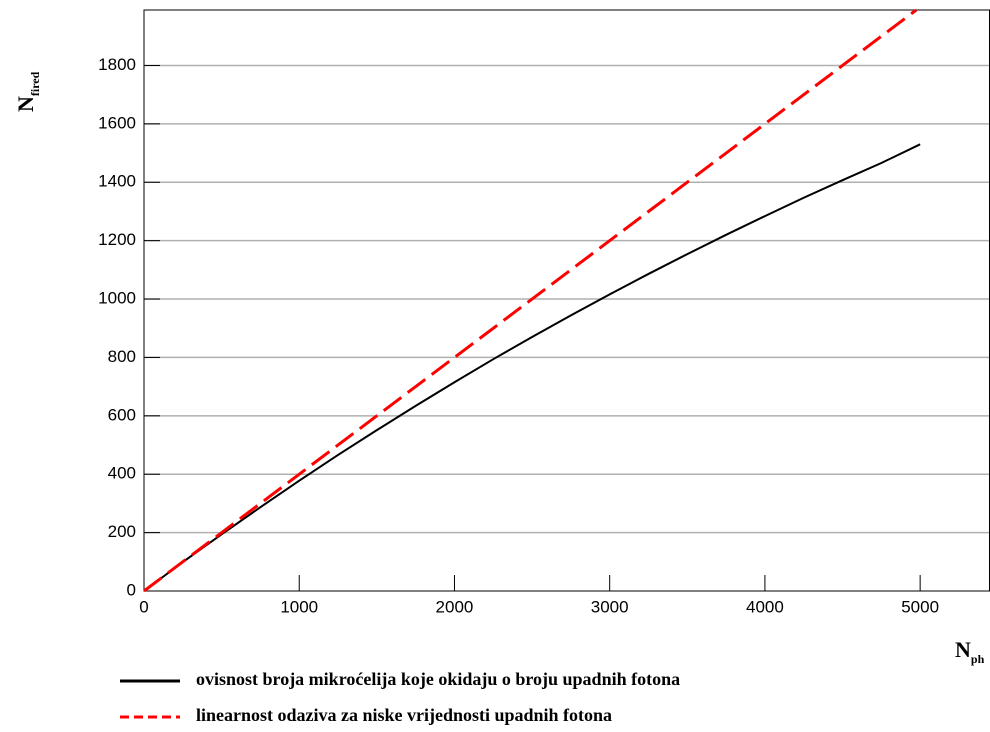 The image size is (990, 732). I want to click on x-label-main: N, so click(963, 649).